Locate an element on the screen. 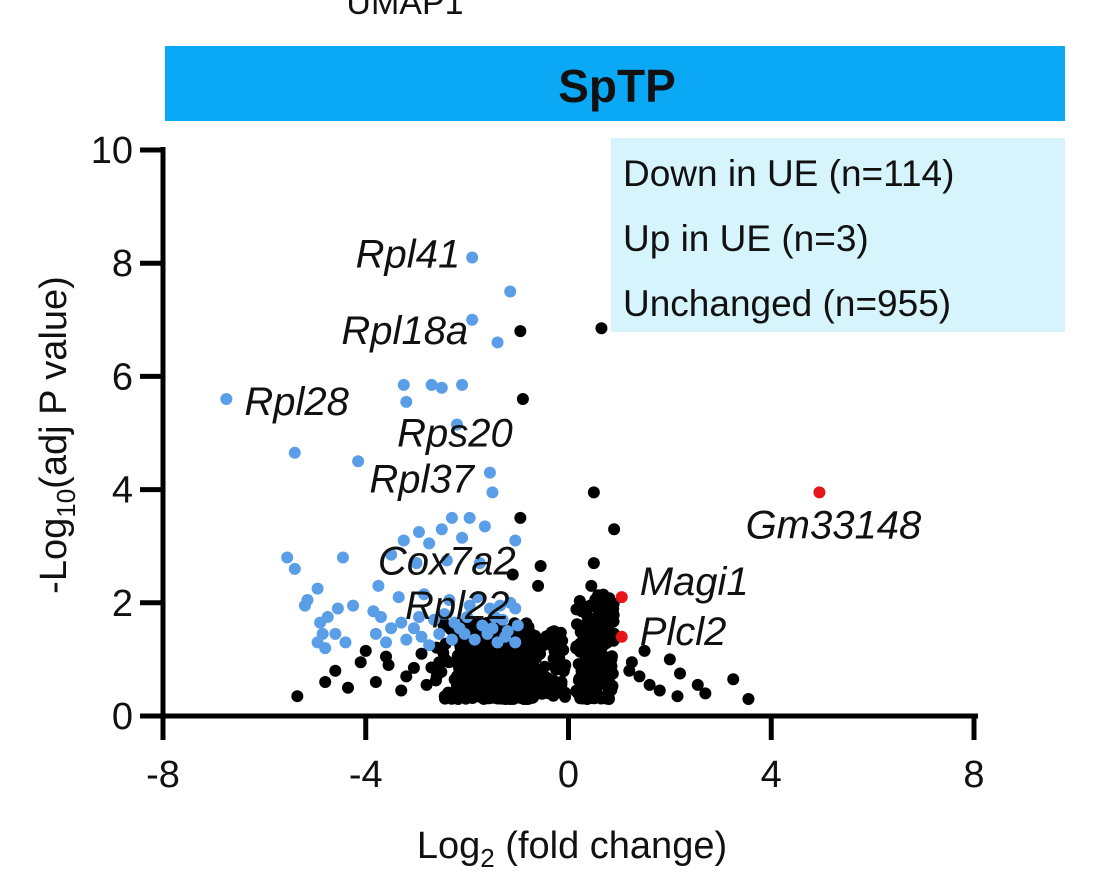 The width and height of the screenshot is (1106, 880). gene-label-rpl37: Rpl37 is located at coordinates (422, 480).